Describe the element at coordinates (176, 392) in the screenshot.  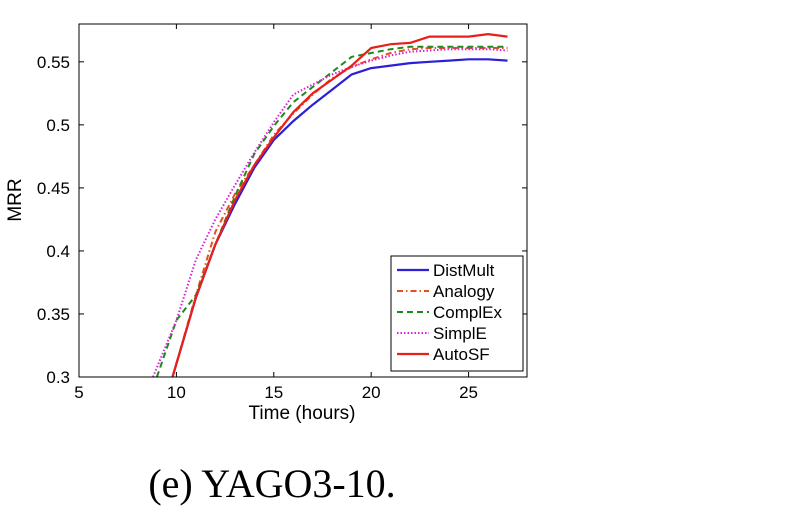
I see `x-tick-label: 10` at that location.